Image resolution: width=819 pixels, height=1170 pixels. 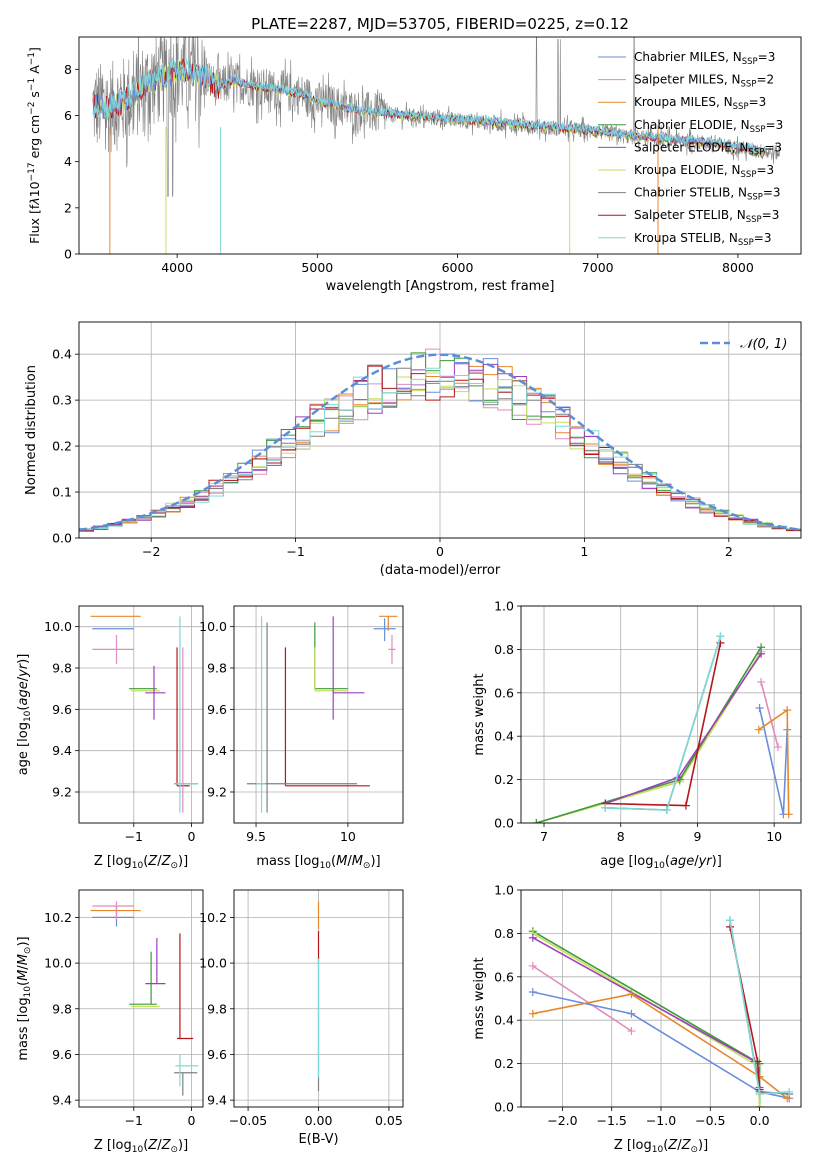 I want to click on age-vs-Z-ylabel: age [log10(age/yr)], so click(x=24, y=715).